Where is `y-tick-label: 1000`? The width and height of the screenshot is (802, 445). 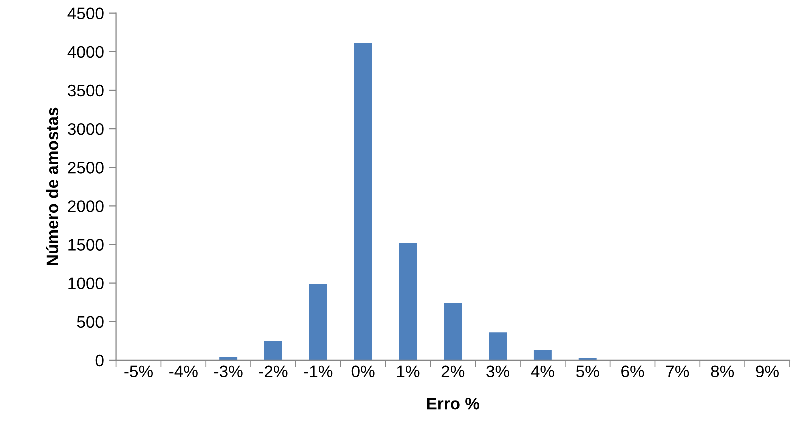
y-tick-label: 1000 is located at coordinates (86, 284).